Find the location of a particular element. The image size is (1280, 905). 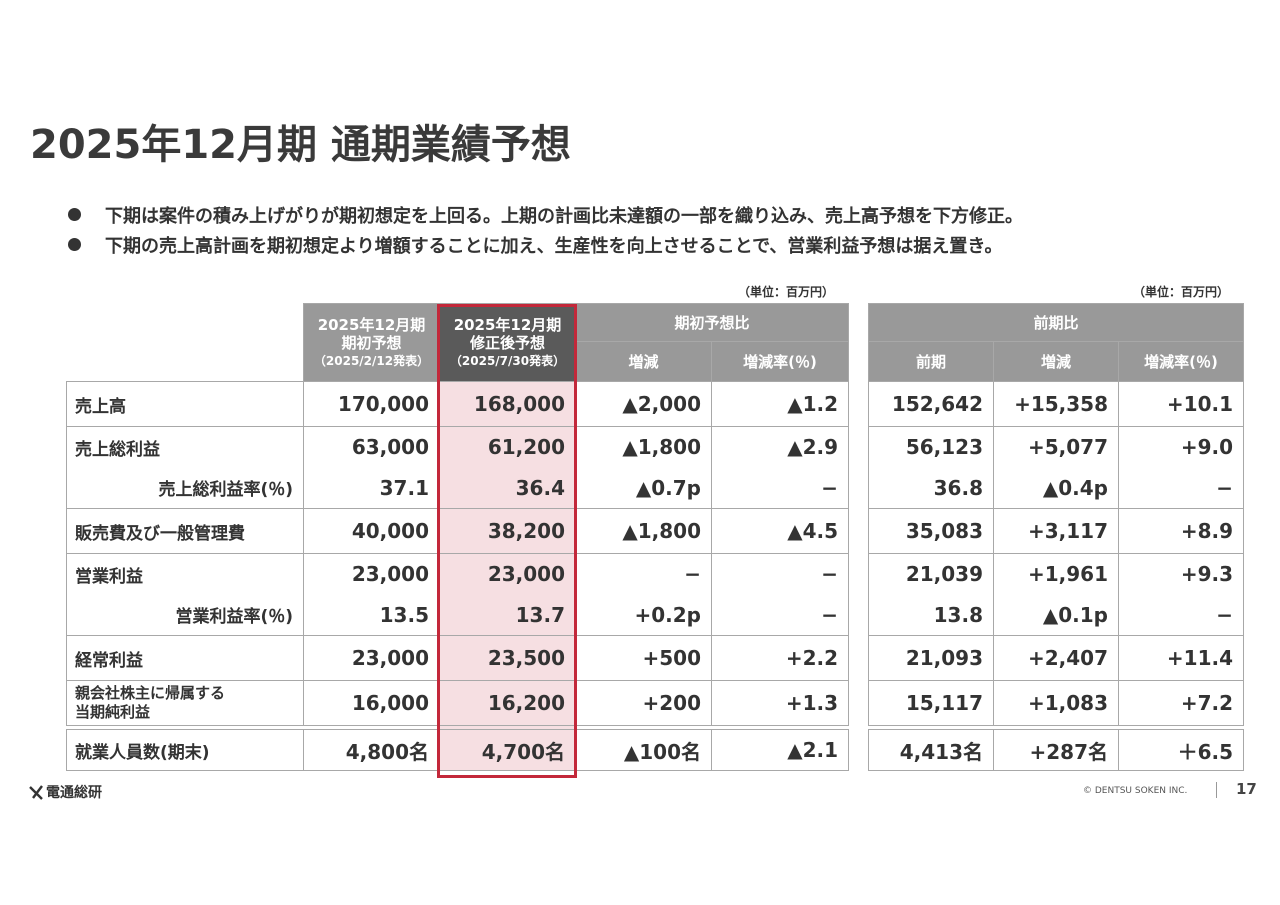

cell-diff: +200 is located at coordinates (643, 703).